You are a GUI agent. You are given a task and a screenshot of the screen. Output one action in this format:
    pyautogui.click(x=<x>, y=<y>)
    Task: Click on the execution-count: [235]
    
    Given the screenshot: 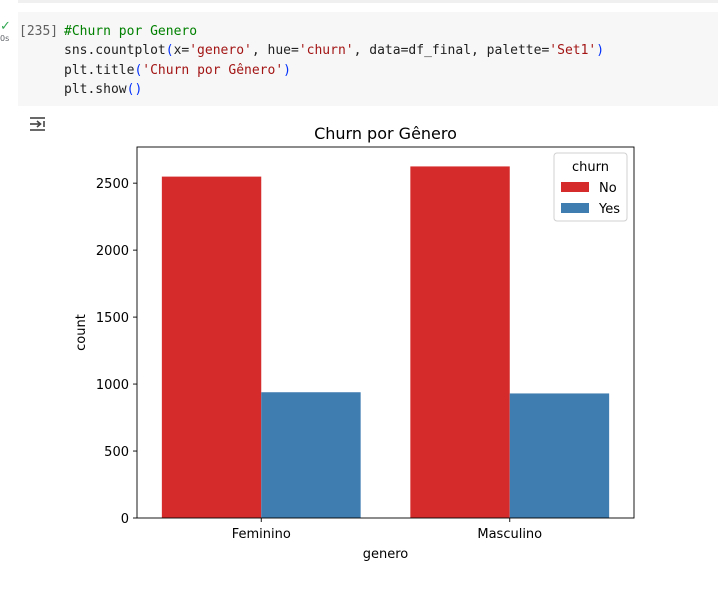 What is the action you would take?
    pyautogui.click(x=39, y=31)
    